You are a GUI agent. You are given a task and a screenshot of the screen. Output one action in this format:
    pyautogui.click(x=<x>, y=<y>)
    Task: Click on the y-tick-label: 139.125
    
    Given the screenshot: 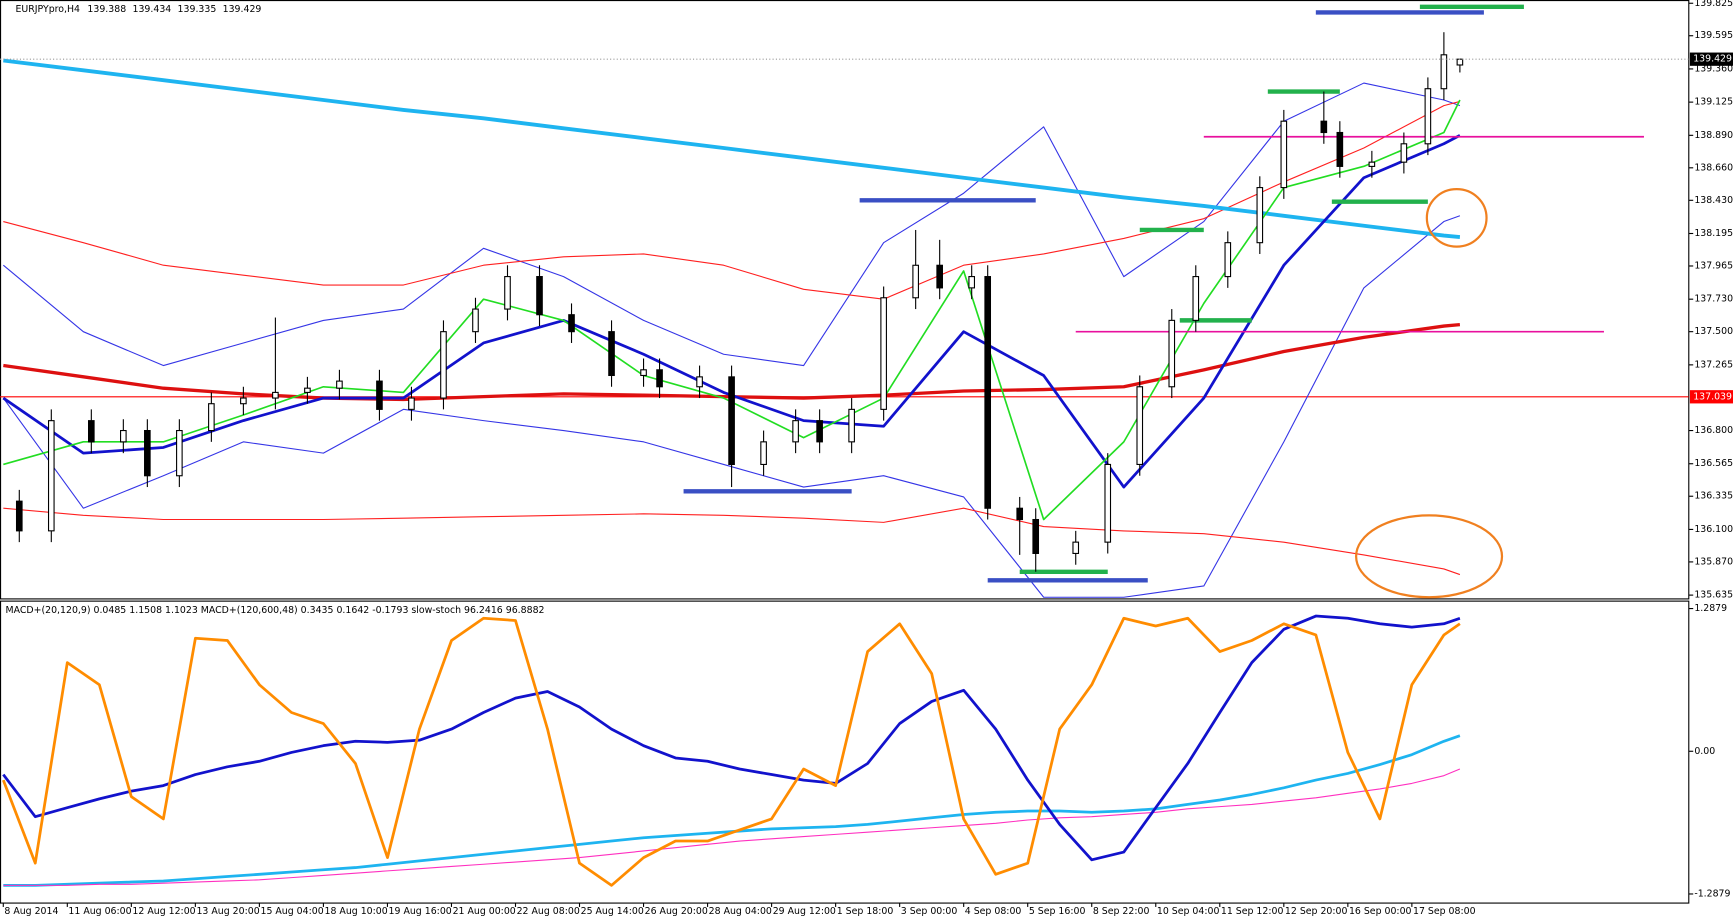 What is the action you would take?
    pyautogui.click(x=1713, y=102)
    